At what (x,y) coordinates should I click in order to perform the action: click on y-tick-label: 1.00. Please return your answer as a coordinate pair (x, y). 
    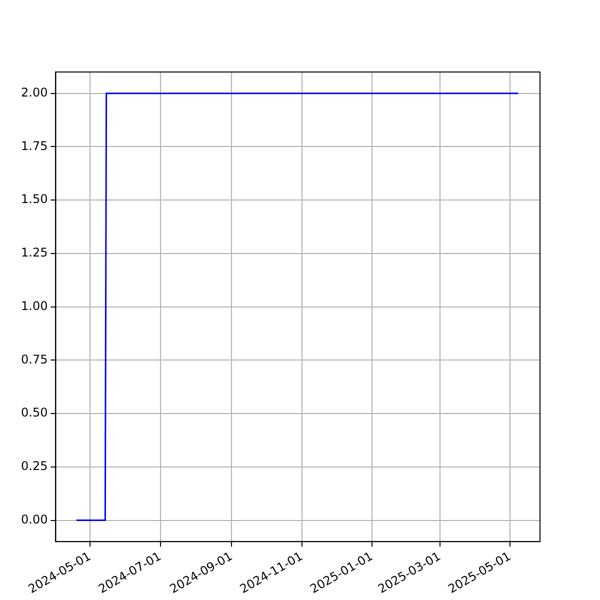
    Looking at the image, I should click on (34, 305).